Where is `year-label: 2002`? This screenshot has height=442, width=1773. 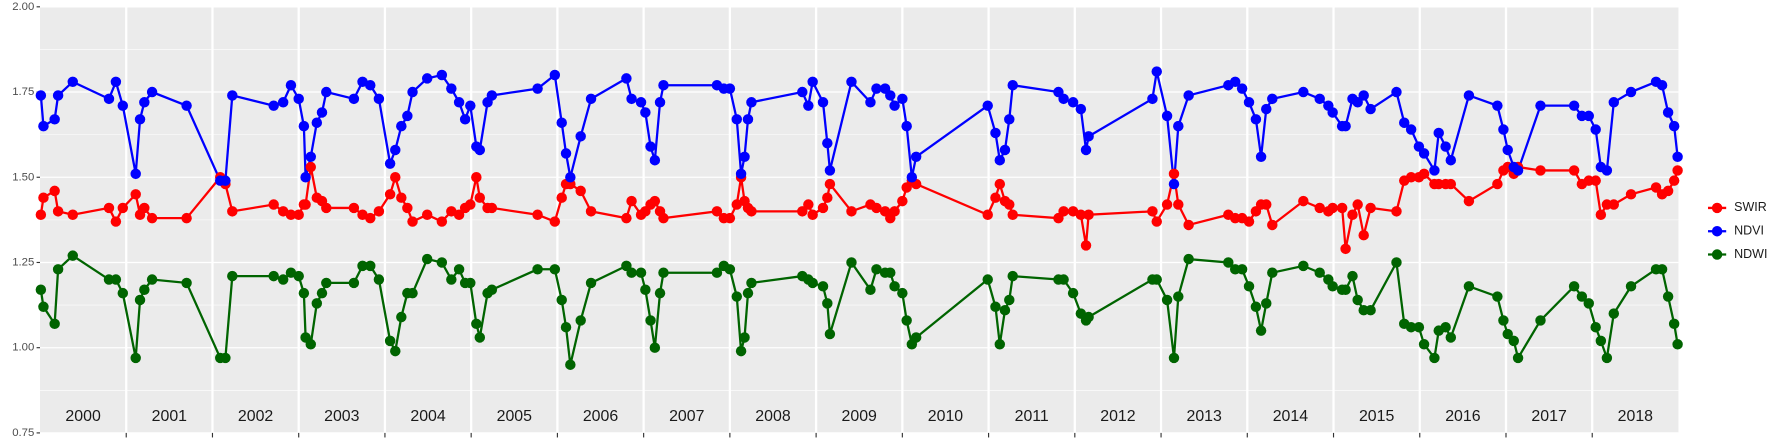
year-label: 2002 is located at coordinates (256, 416).